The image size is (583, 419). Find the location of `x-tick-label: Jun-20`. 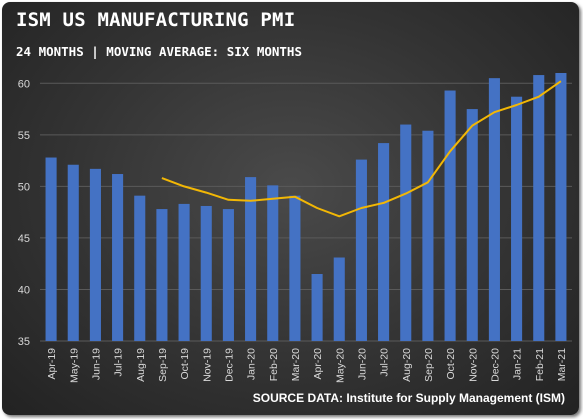

x-tick-label: Jun-20 is located at coordinates (362, 364).